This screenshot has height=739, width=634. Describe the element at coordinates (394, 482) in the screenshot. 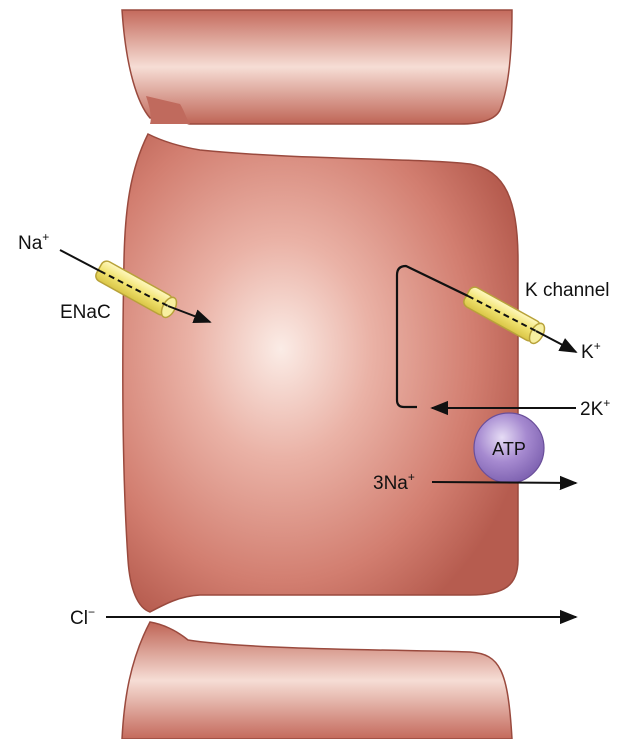

I see `three-na-label: 3Na+` at that location.